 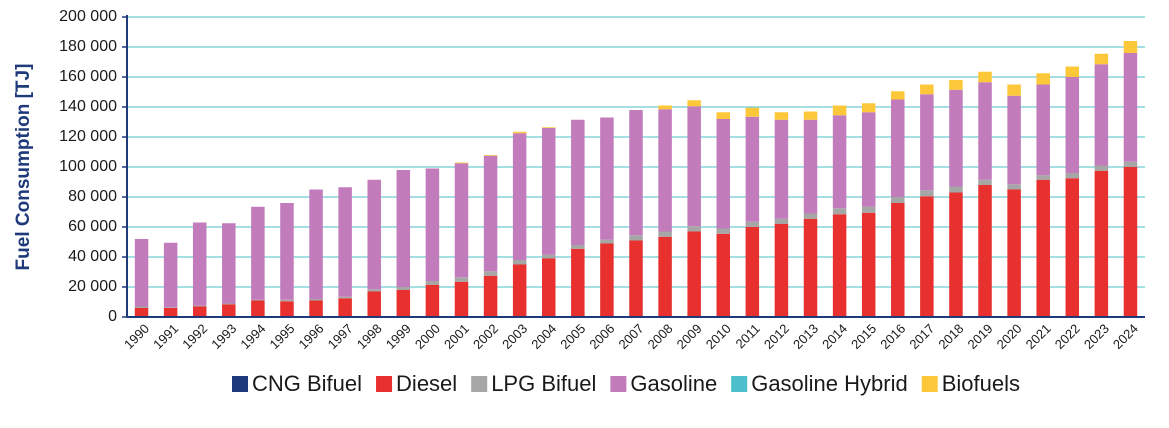 What do you see at coordinates (92, 226) in the screenshot?
I see `y-tick-label: 60 000` at bounding box center [92, 226].